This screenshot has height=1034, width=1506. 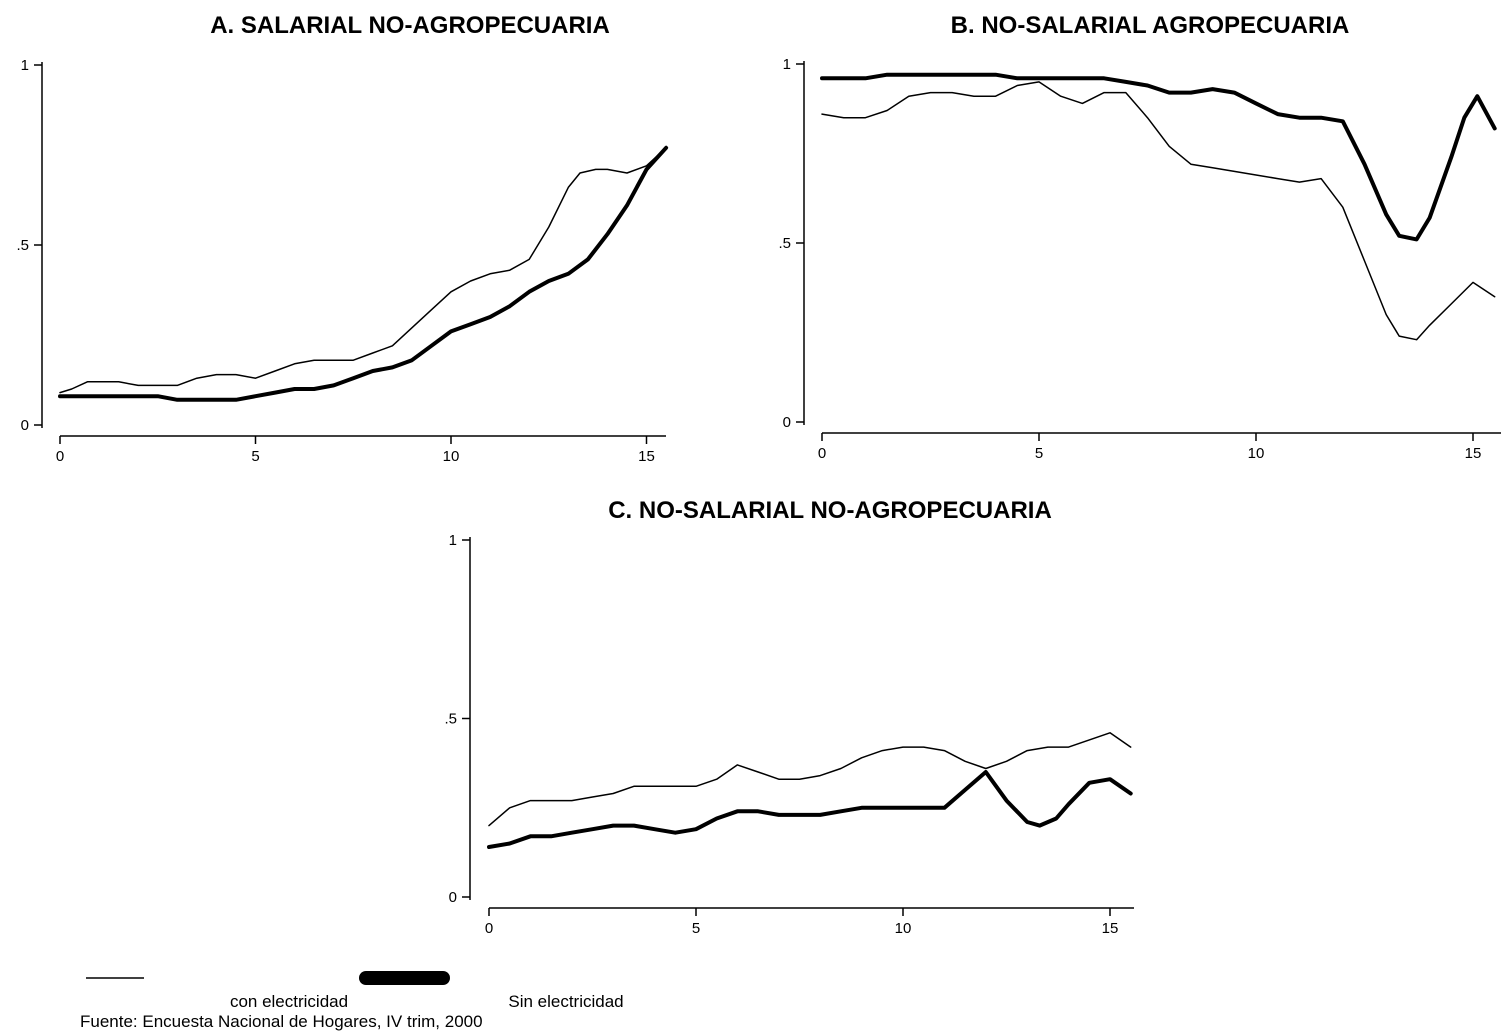 I want to click on legend-label-con-electricidad: con electricidad, so click(x=289, y=1001).